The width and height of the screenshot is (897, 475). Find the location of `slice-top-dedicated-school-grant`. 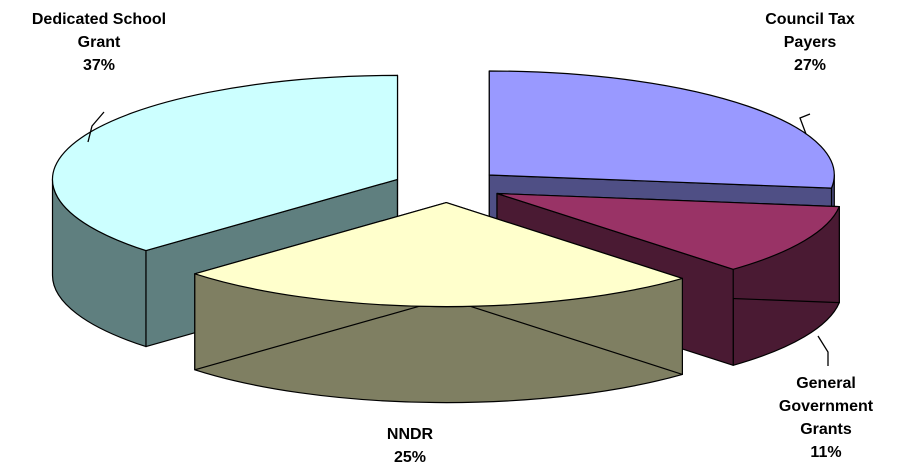

slice-top-dedicated-school-grant is located at coordinates (225, 163).